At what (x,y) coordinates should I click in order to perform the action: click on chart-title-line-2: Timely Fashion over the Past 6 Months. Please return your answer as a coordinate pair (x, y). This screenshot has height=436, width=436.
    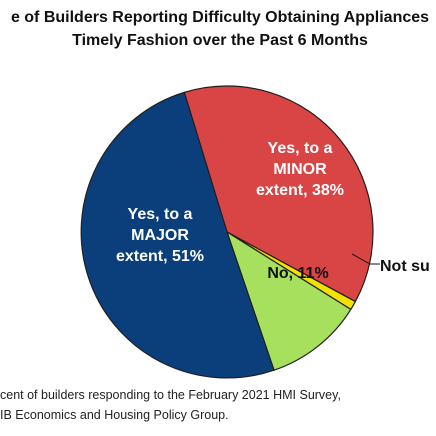
    Looking at the image, I should click on (220, 40).